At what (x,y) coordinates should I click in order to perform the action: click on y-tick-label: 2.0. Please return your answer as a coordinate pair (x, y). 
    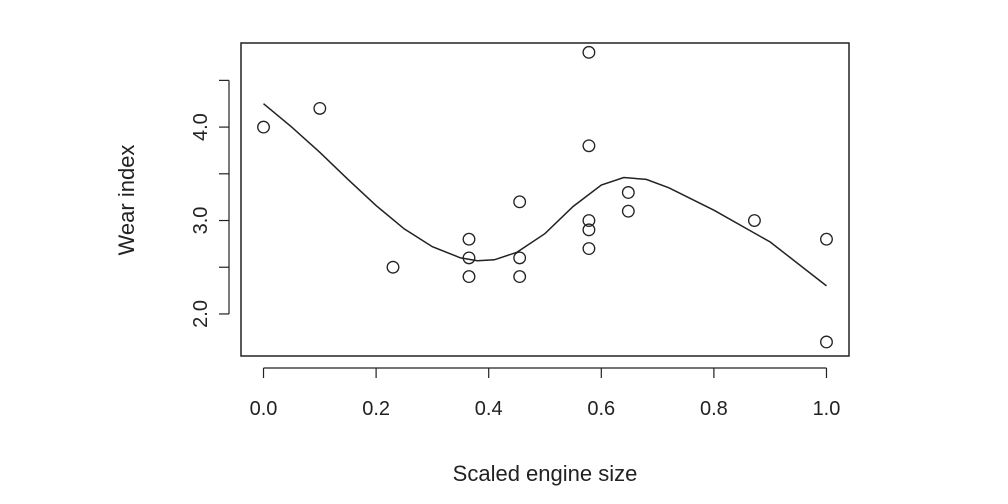
    Looking at the image, I should click on (201, 314).